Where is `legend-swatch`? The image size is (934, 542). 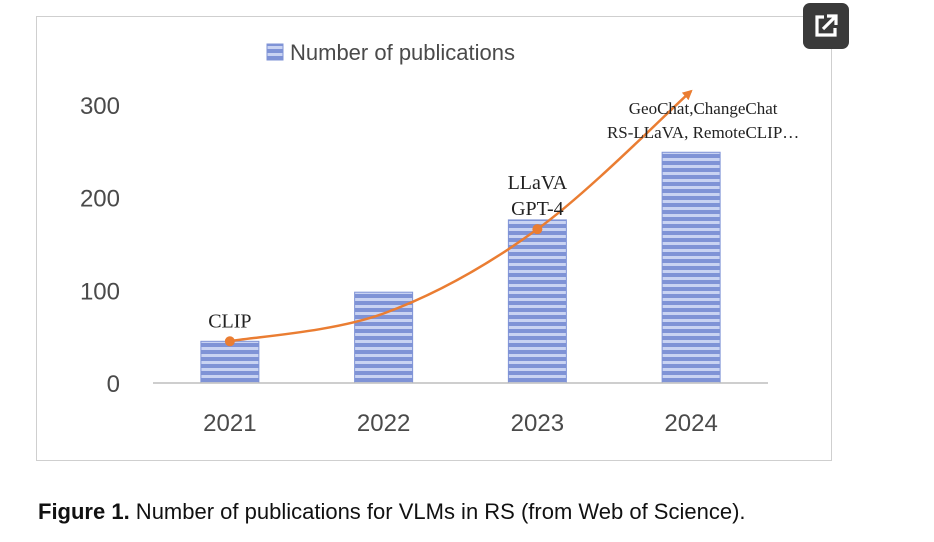 legend-swatch is located at coordinates (275, 52).